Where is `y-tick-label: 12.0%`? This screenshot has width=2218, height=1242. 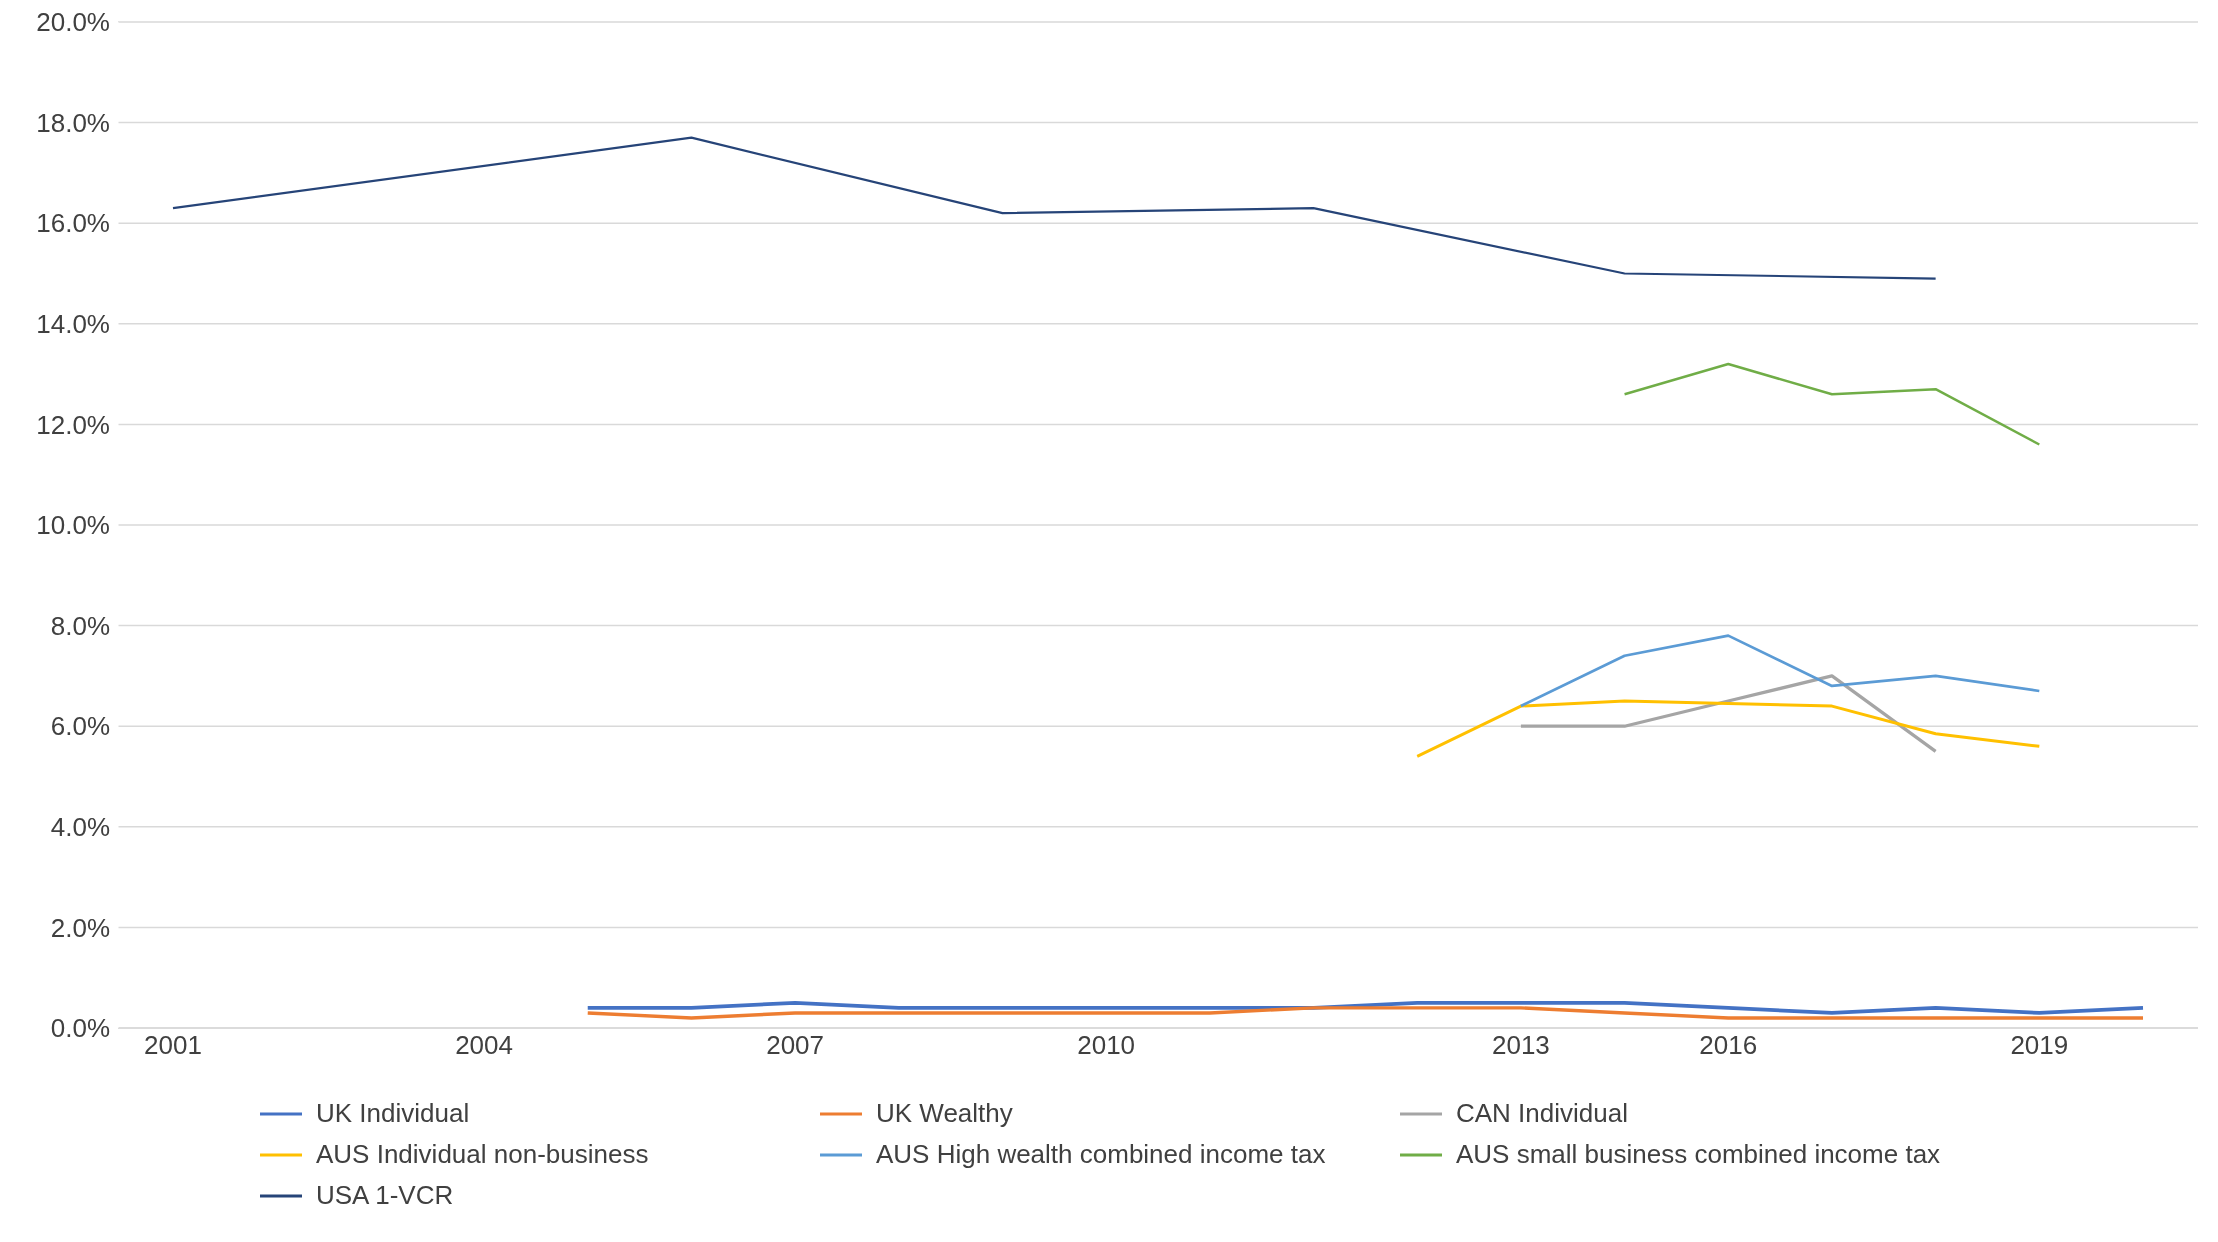 y-tick-label: 12.0% is located at coordinates (73, 424).